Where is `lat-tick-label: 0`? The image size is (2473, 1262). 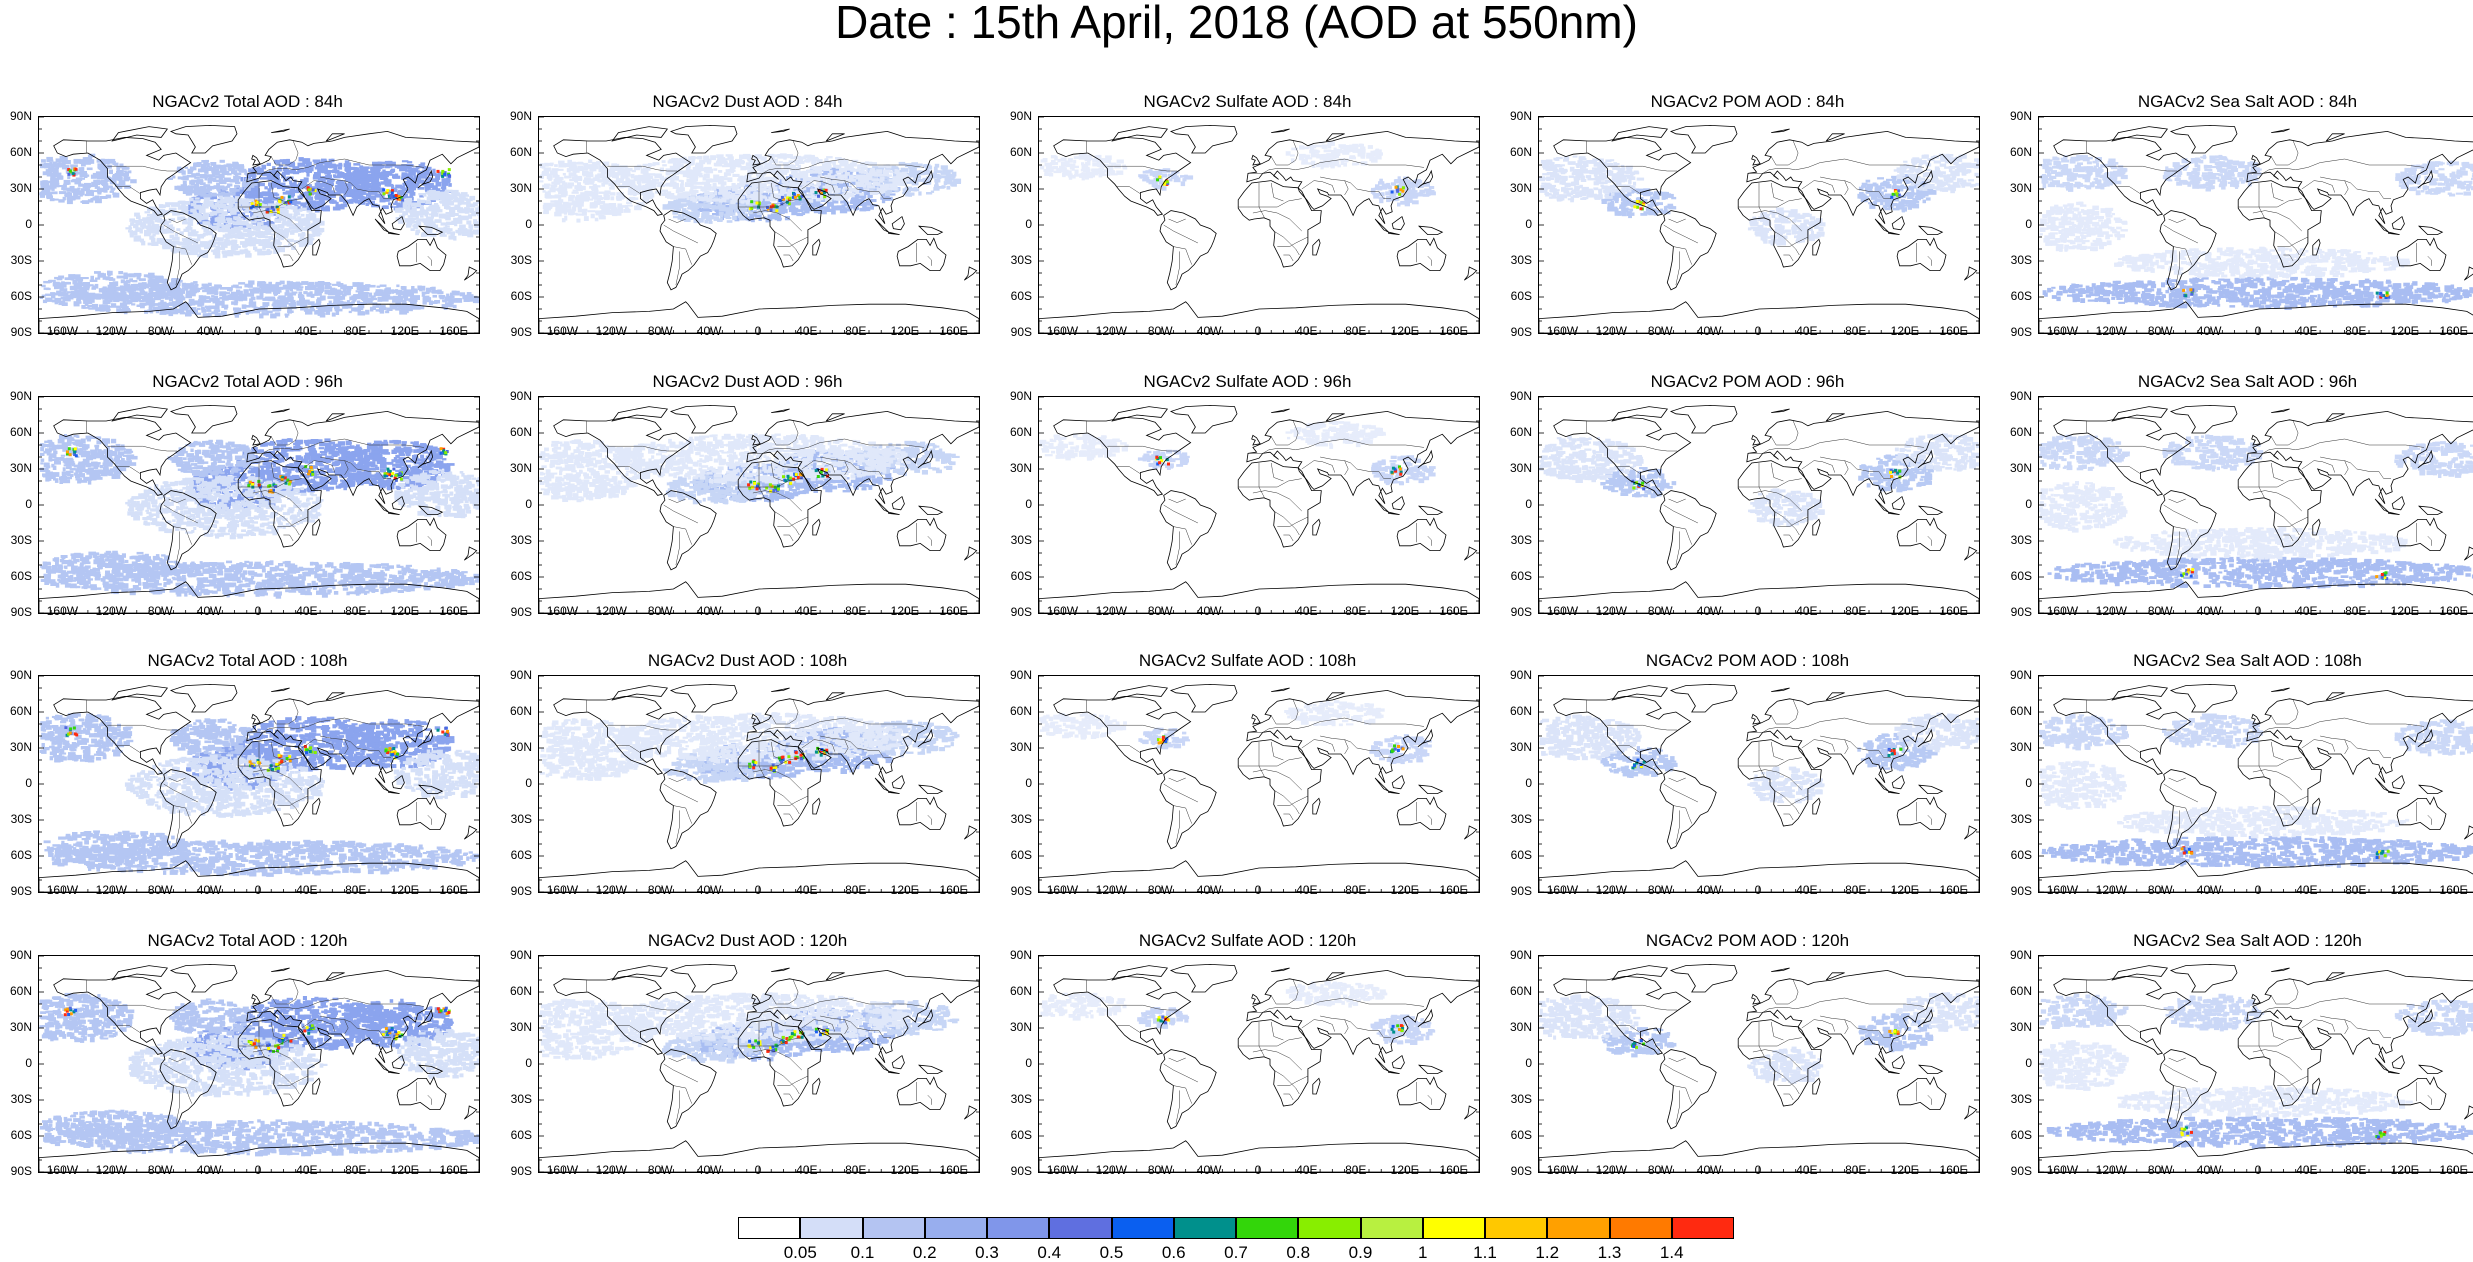
lat-tick-label: 0 is located at coordinates (17, 224).